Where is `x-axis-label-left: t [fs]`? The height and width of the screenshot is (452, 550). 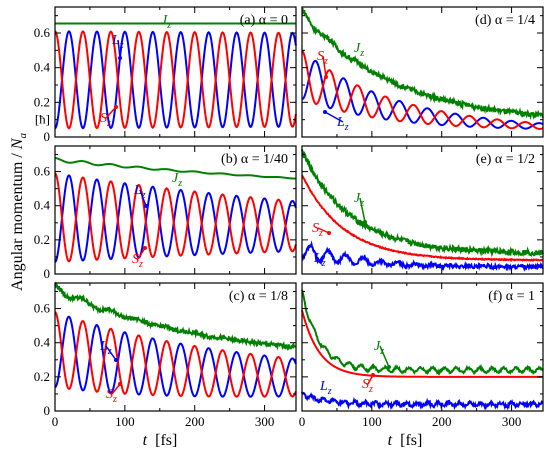
x-axis-label-left: t [fs] is located at coordinates (160, 440).